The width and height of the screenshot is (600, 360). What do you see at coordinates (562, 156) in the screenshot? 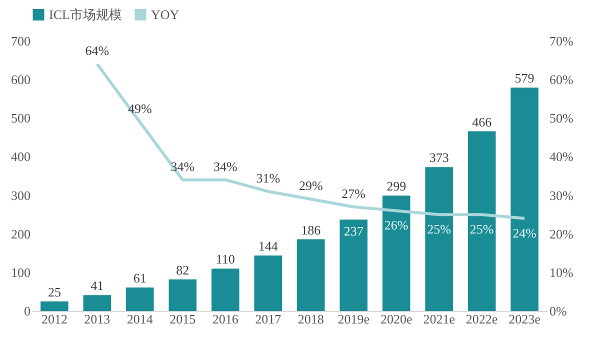
I see `y2-tick-label: 40%` at bounding box center [562, 156].